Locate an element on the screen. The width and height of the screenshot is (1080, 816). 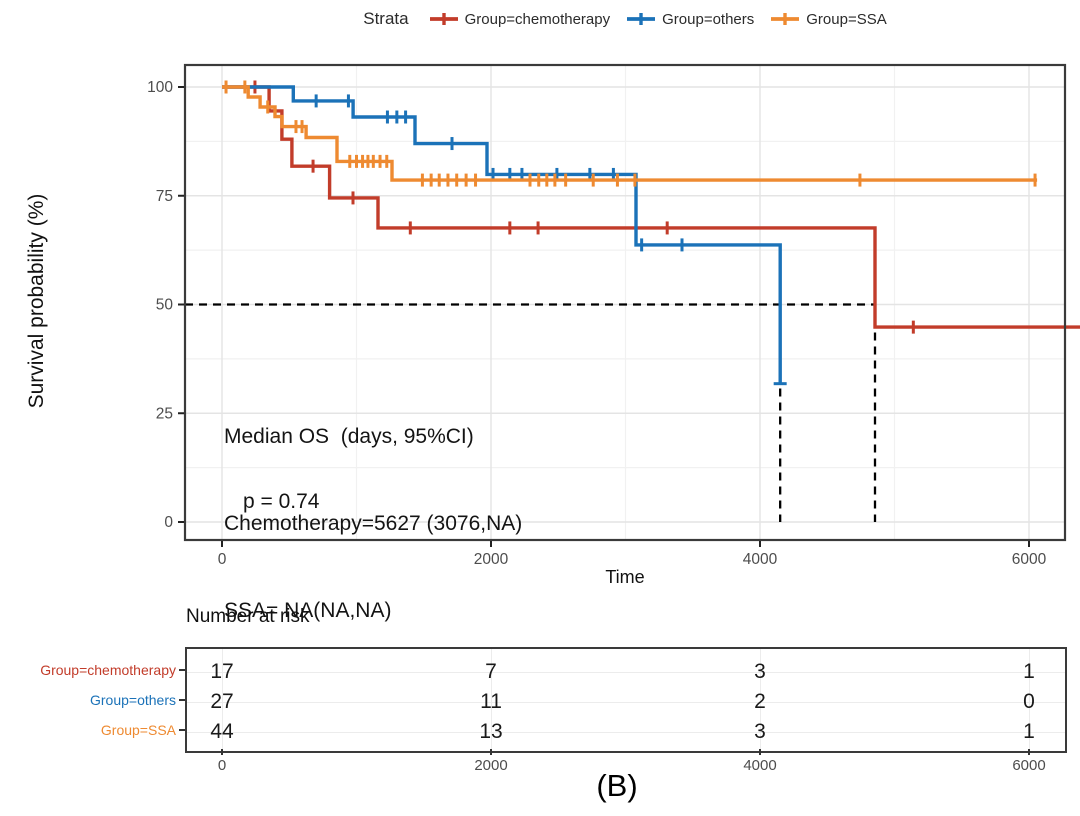
median-annotation-chemo: Chemotherapy=5627 (3076,NA) is located at coordinates (373, 523).